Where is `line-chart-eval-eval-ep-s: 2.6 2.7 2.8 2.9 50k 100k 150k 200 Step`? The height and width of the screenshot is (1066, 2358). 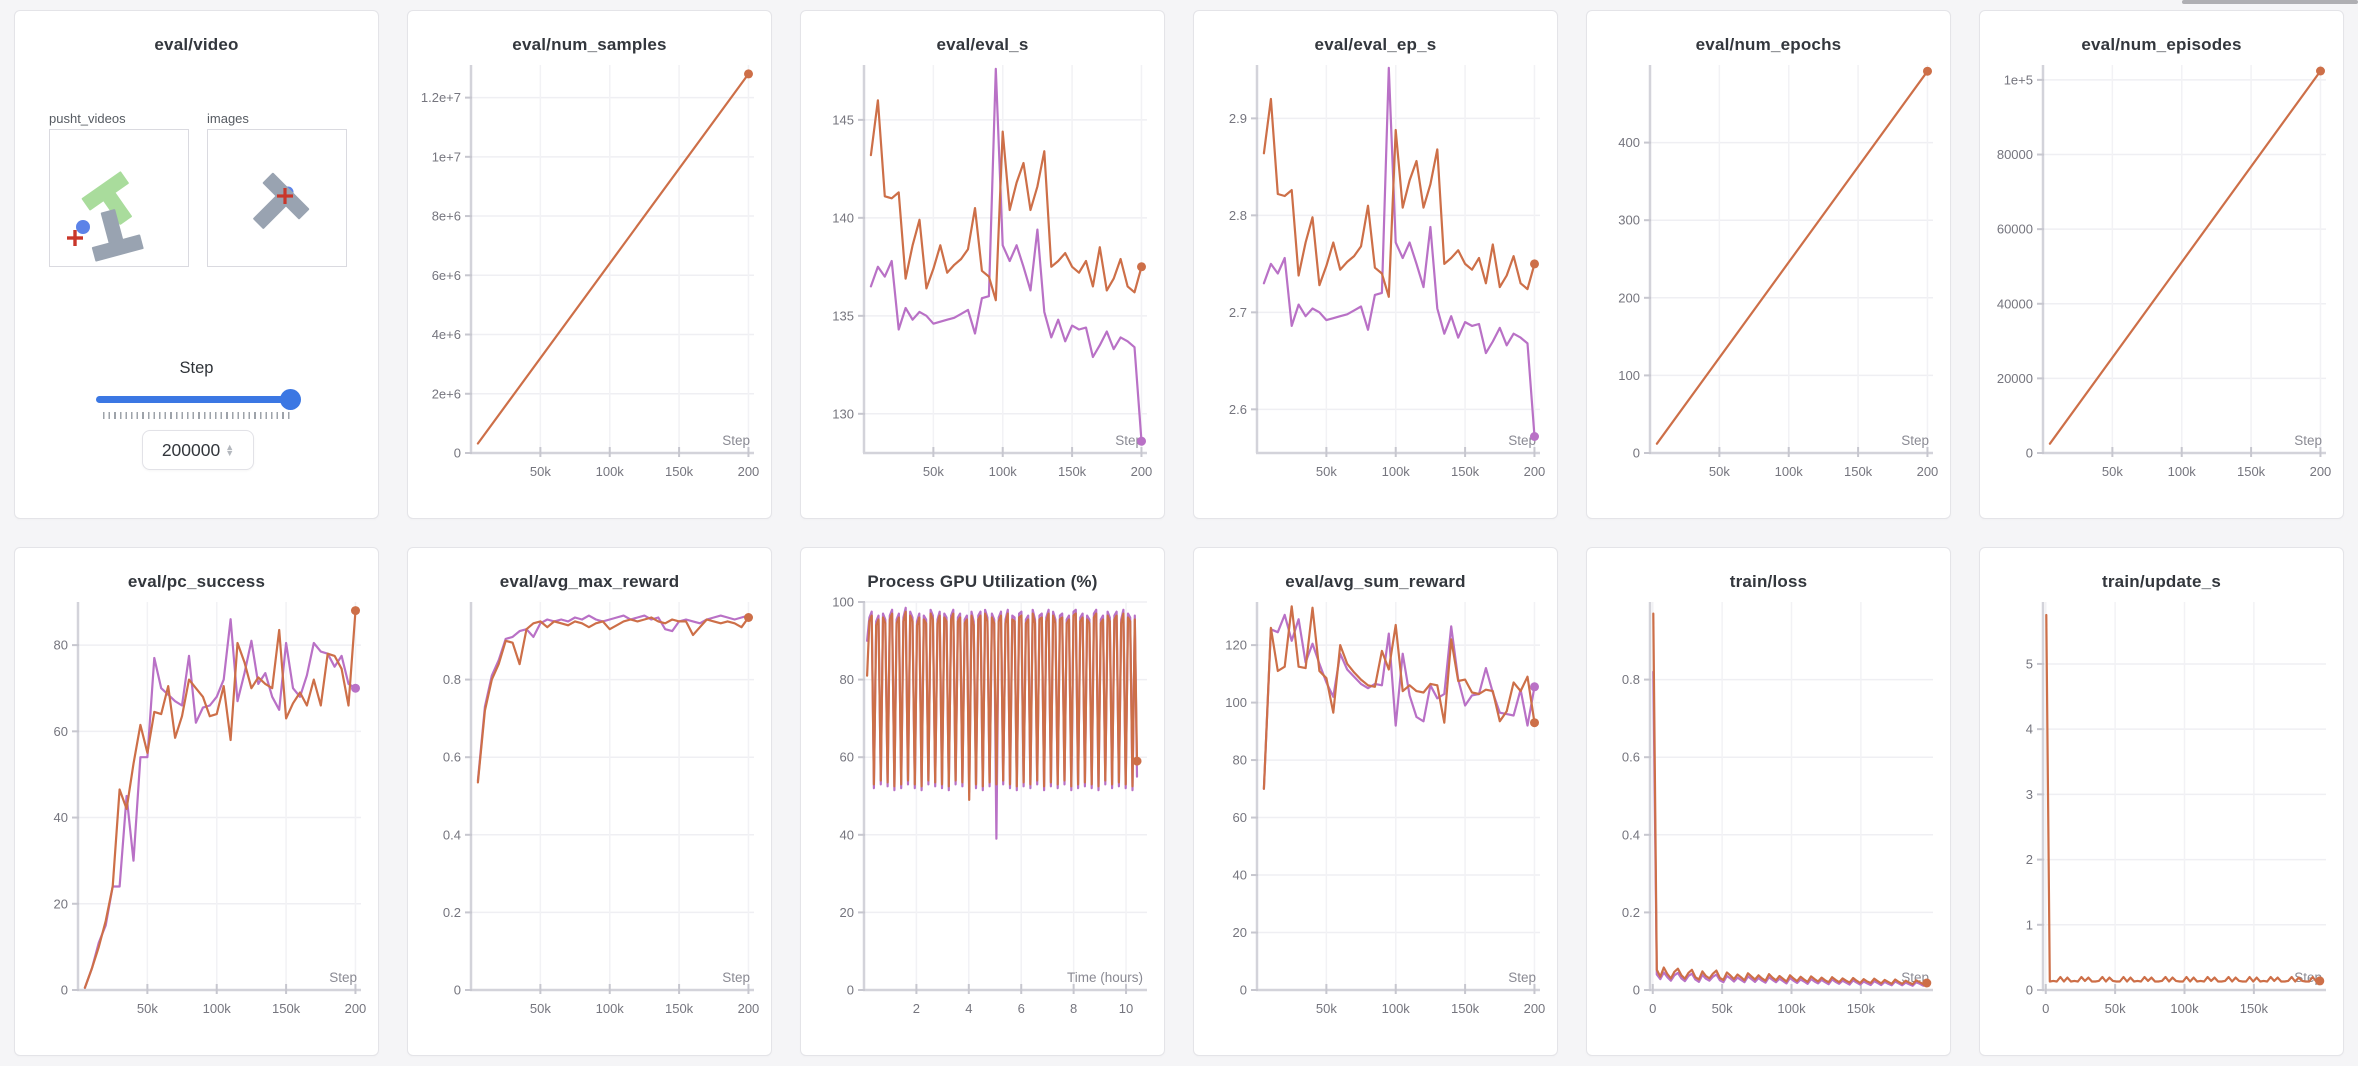 line-chart-eval-eval-ep-s: 2.6 2.7 2.8 2.9 50k 100k 150k 200 Step is located at coordinates (1375, 276).